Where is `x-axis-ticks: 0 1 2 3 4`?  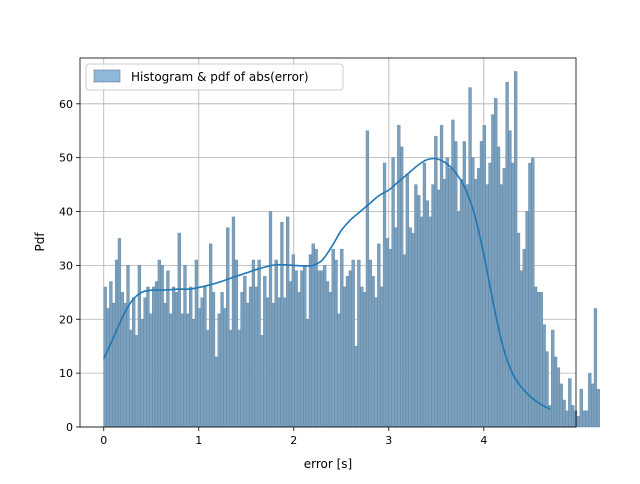
x-axis-ticks: 0 1 2 3 4 is located at coordinates (293, 437).